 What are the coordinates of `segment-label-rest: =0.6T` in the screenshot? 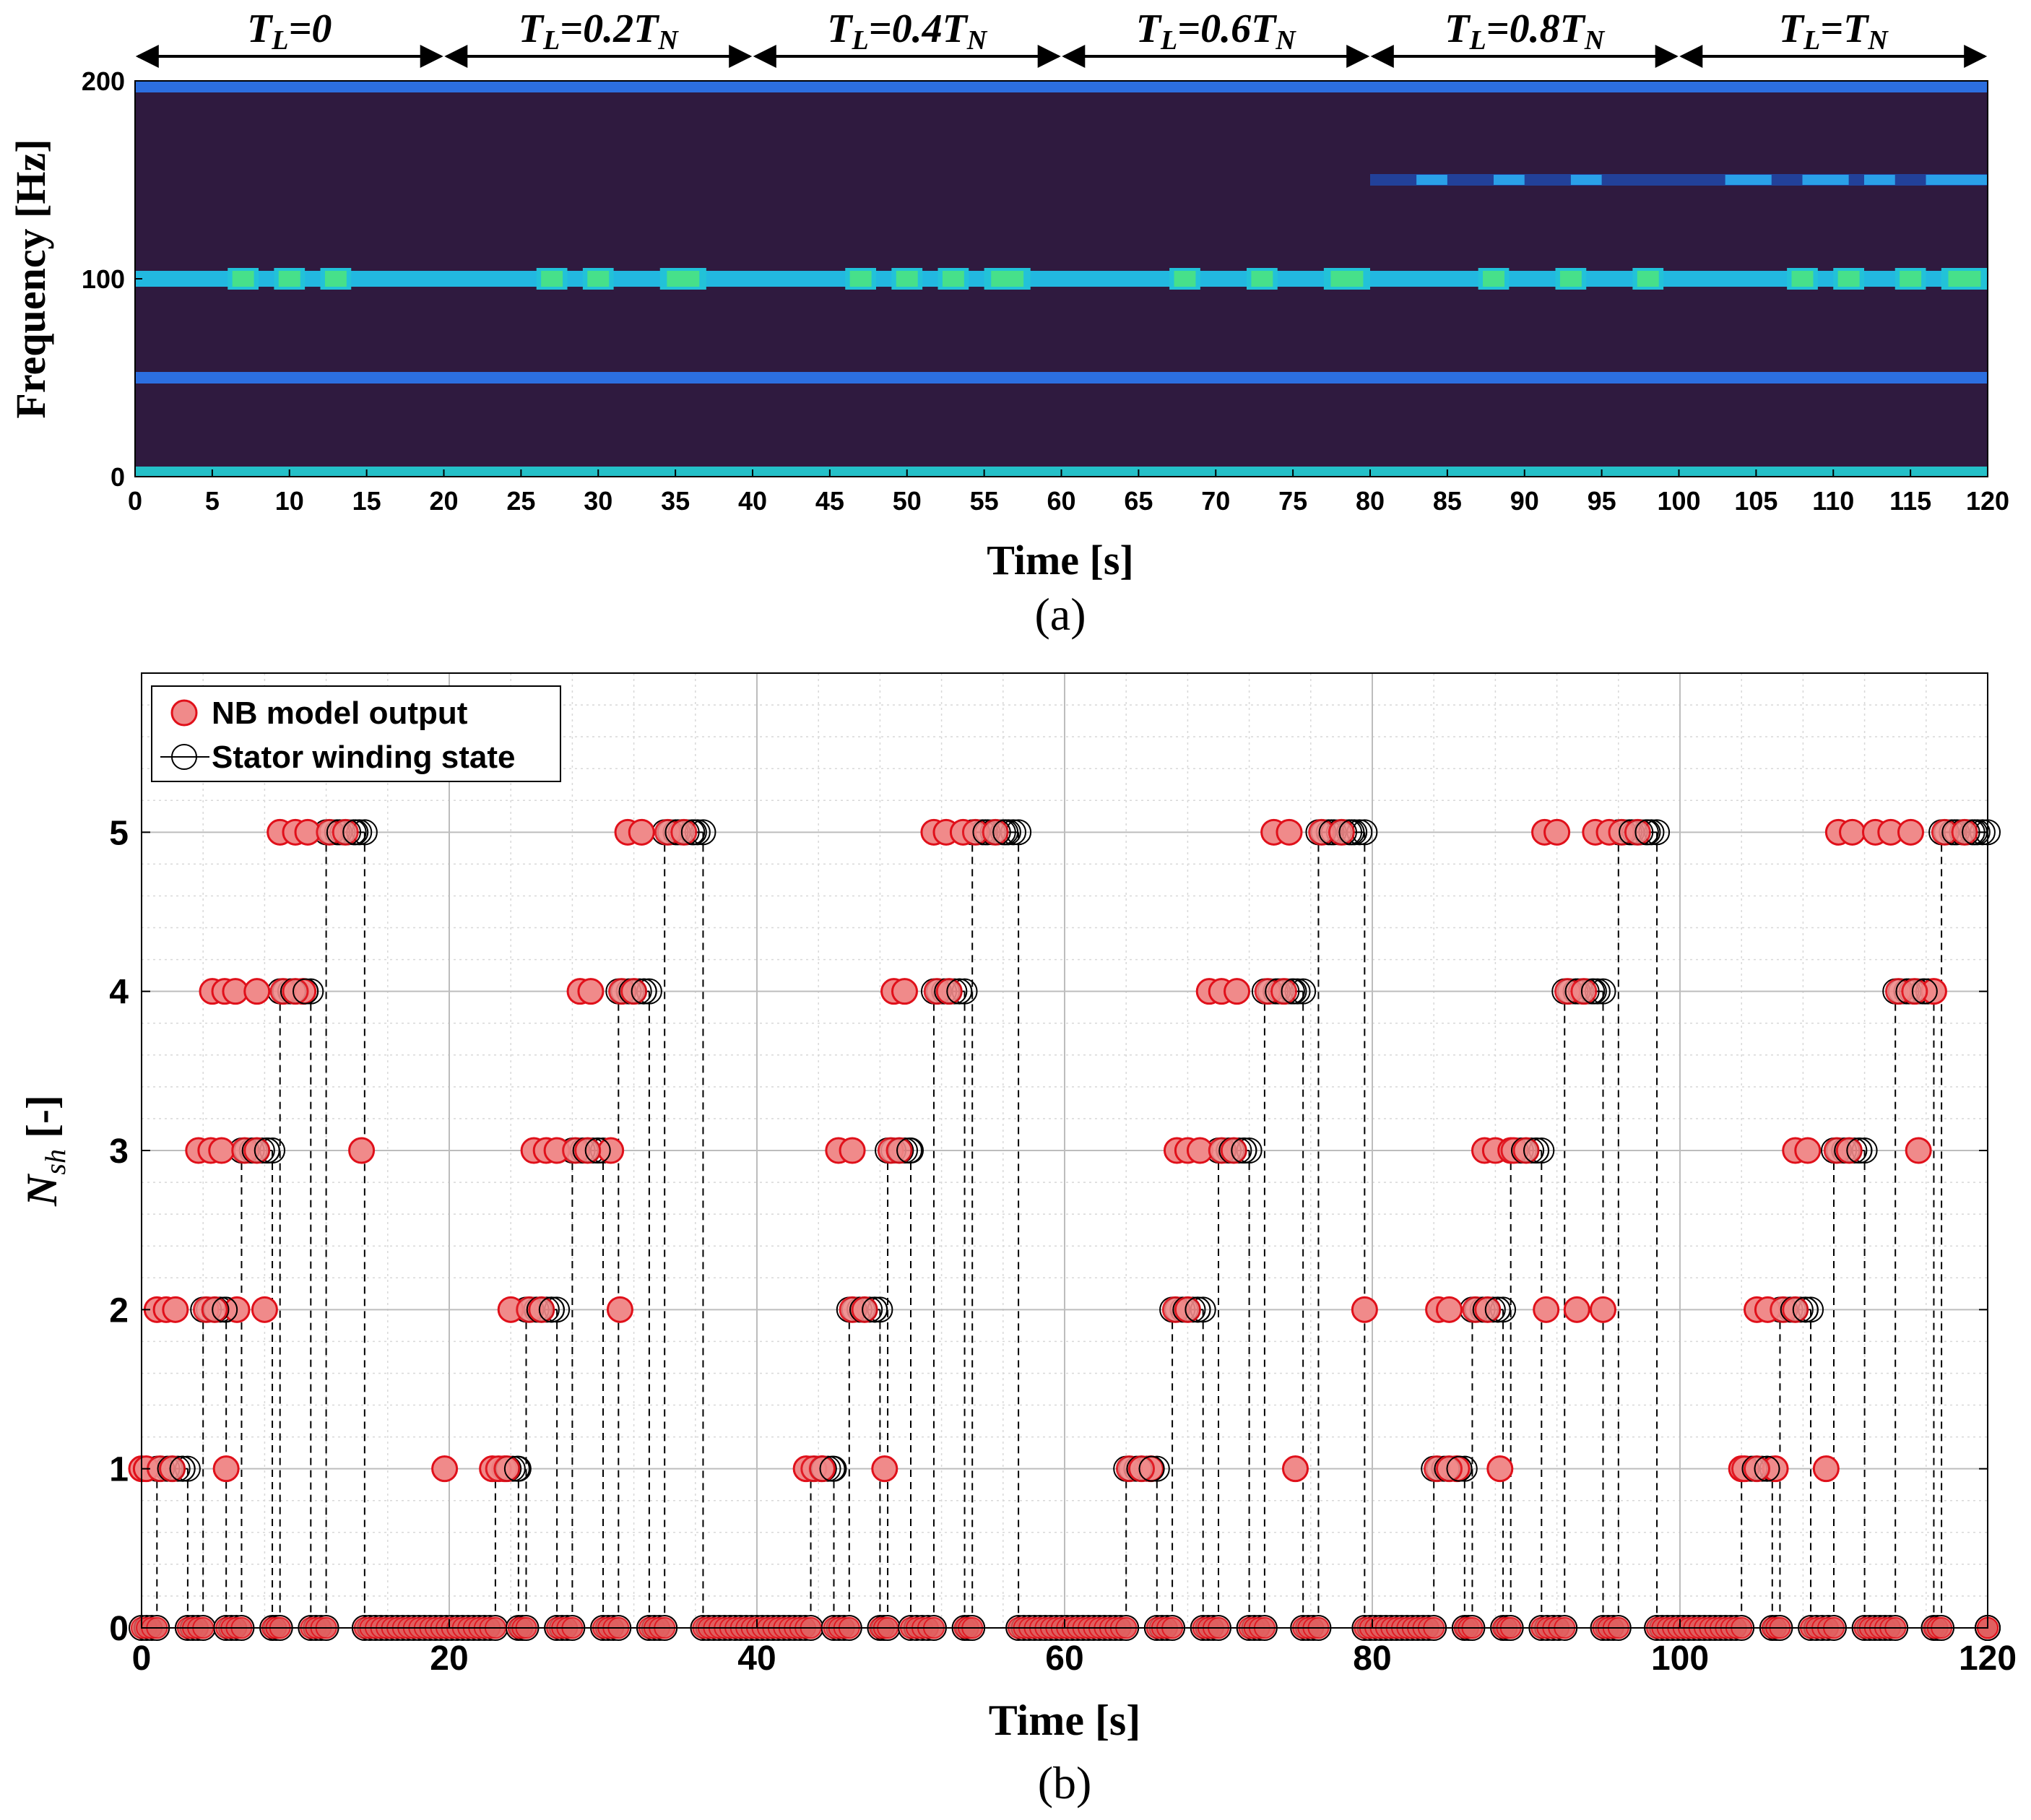 It's located at (1227, 28).